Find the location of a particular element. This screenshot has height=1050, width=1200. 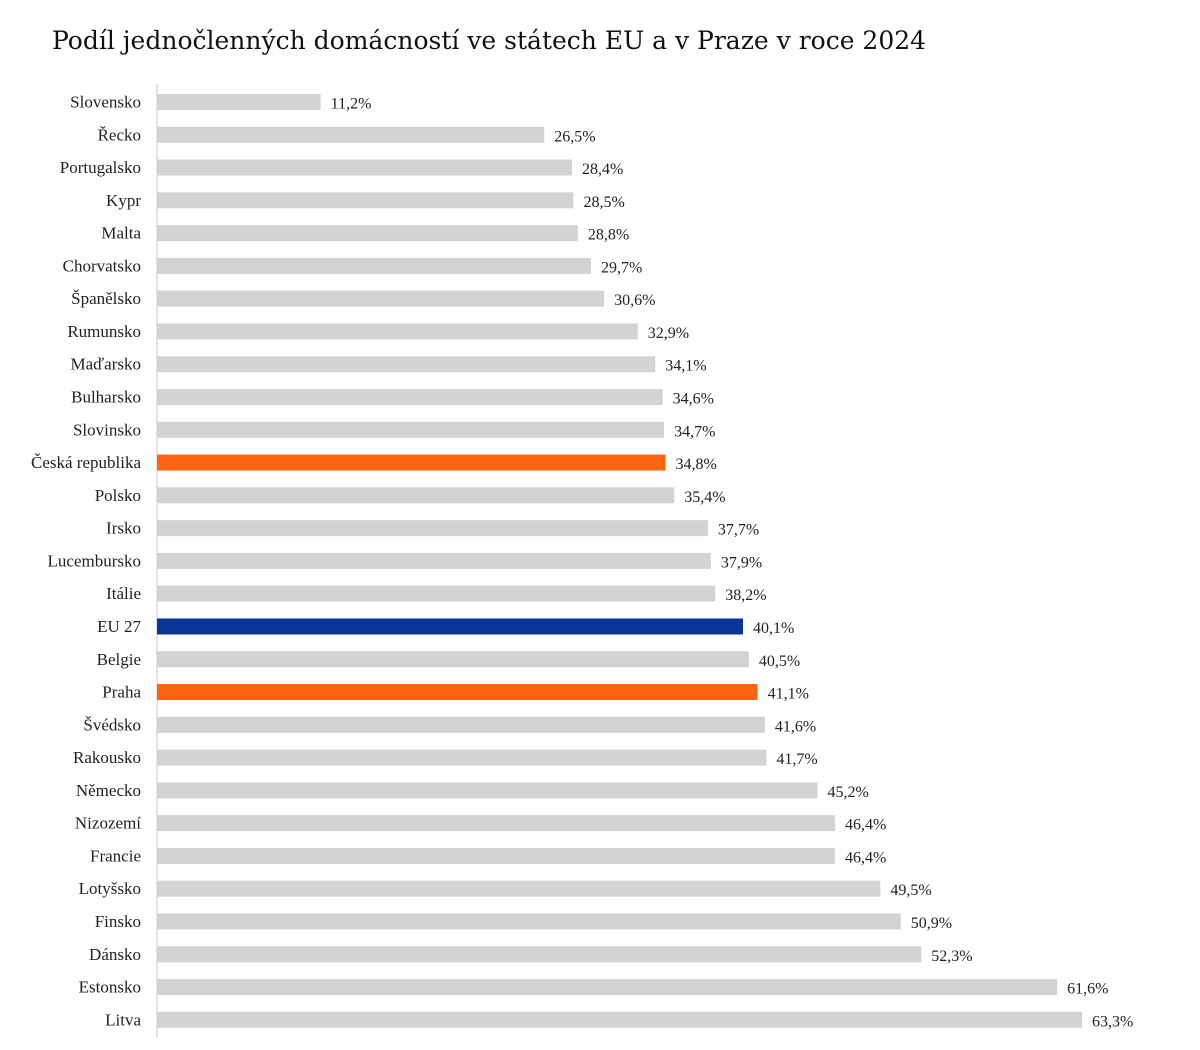

category-label-polsko: Polsko is located at coordinates (118, 495).